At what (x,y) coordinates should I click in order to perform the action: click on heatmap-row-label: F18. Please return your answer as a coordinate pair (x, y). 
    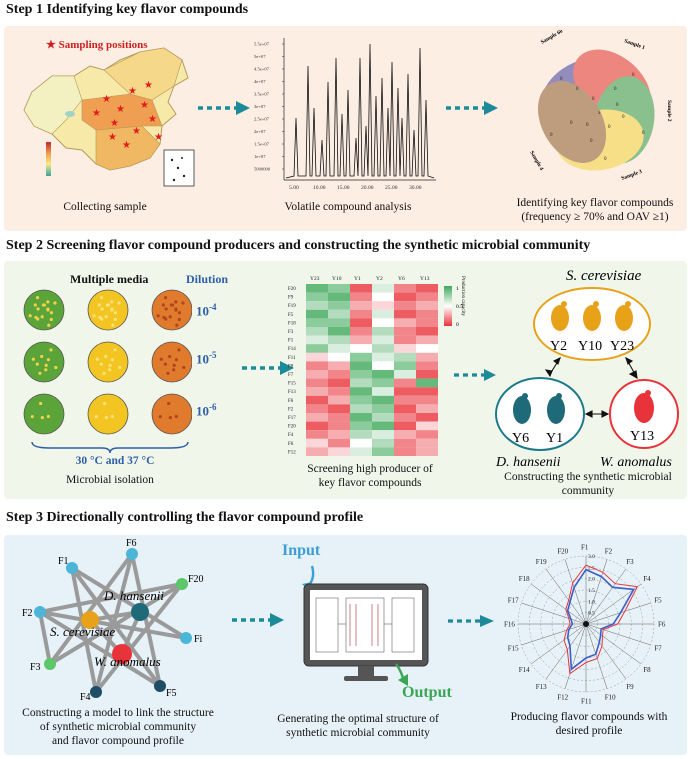
    Looking at the image, I should click on (292, 323).